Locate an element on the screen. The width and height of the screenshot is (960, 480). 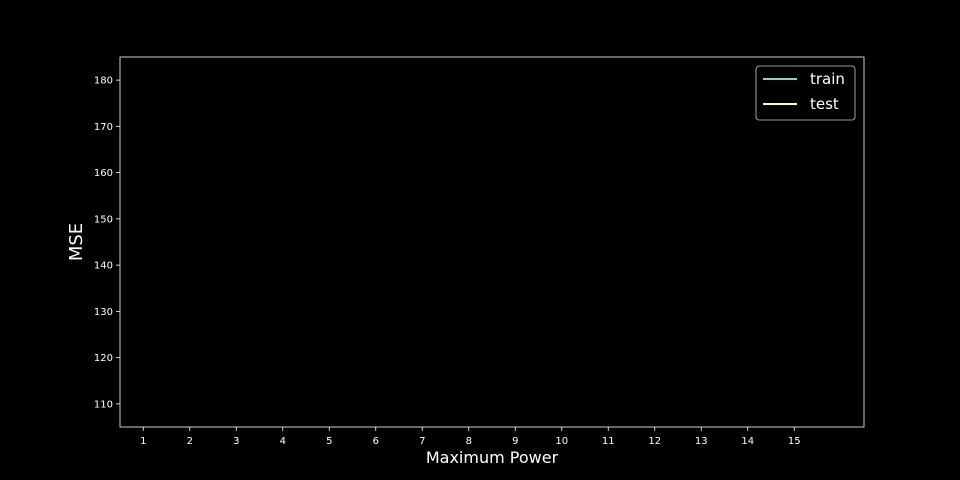
y-tick-label: 160 is located at coordinates (103, 173).